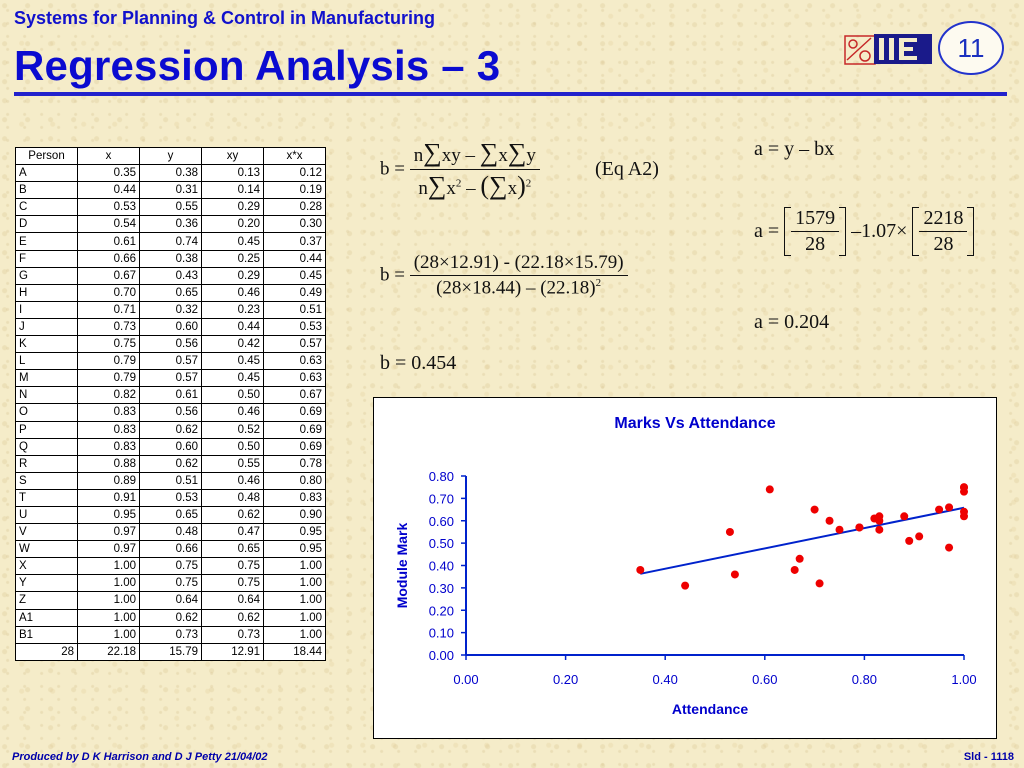 Image resolution: width=1024 pixels, height=768 pixels. I want to click on b-numeric-denominator: (28×18.44) – (22.18), so click(516, 288).